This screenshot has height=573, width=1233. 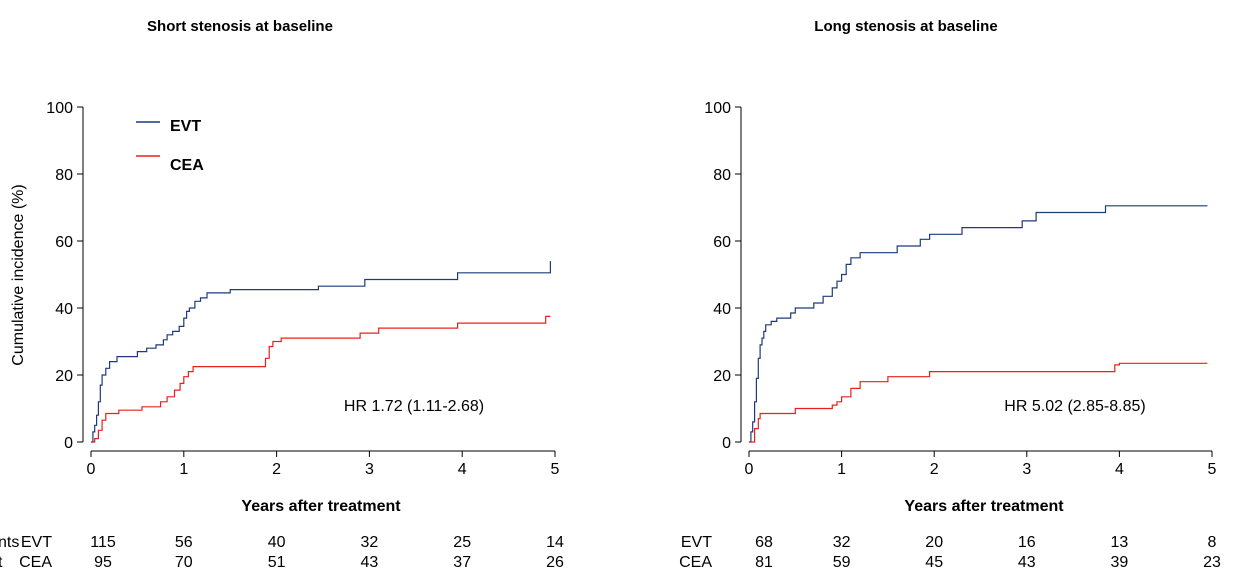 What do you see at coordinates (64, 242) in the screenshot?
I see `y-tick-label-short: 60` at bounding box center [64, 242].